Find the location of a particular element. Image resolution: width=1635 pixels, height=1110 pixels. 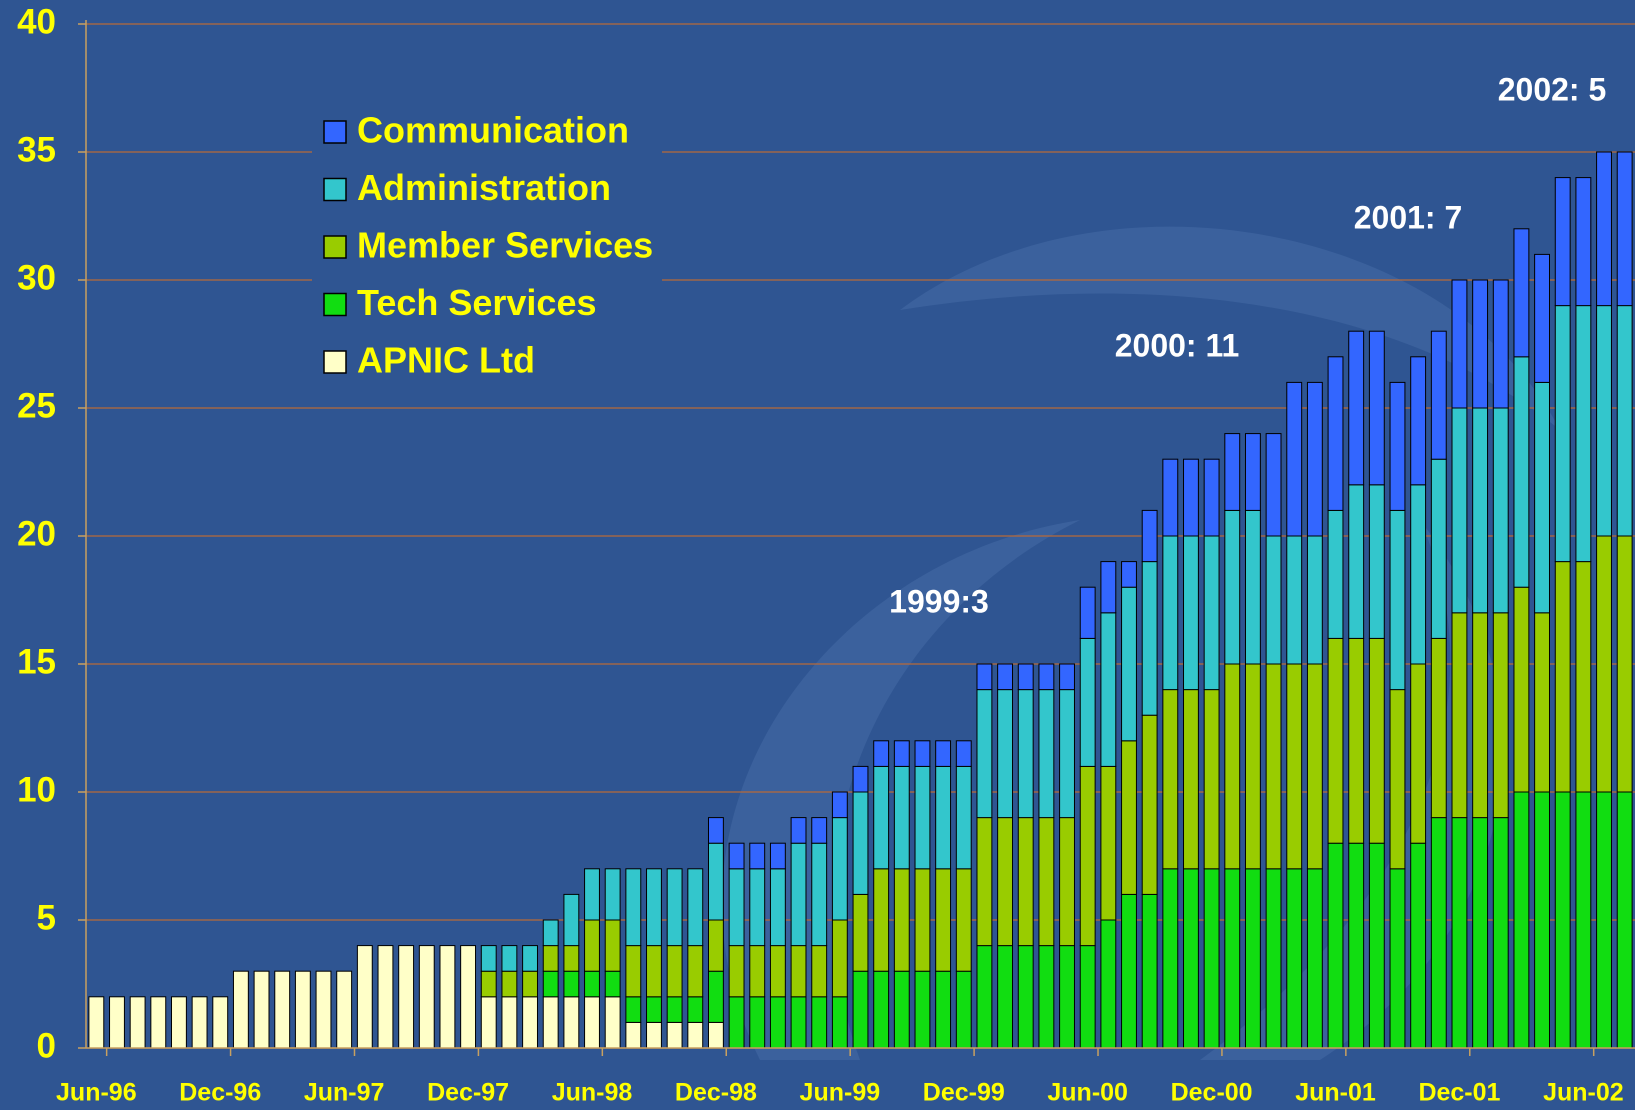

x-tick-label: Jun-96 is located at coordinates (96, 1093).